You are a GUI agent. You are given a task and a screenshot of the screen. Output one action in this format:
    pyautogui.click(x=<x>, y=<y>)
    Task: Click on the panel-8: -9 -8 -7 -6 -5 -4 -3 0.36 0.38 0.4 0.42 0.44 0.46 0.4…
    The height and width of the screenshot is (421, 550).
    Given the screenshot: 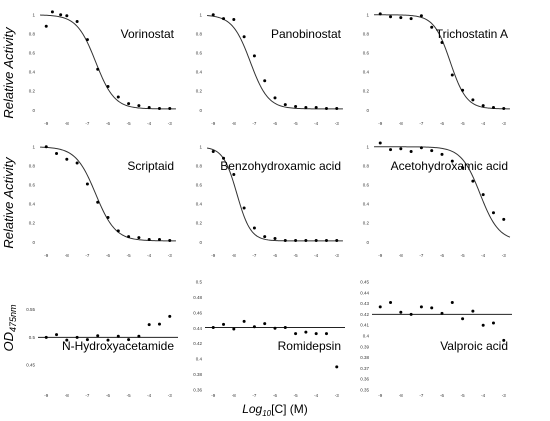 What is the action you would take?
    pyautogui.click(x=269, y=339)
    